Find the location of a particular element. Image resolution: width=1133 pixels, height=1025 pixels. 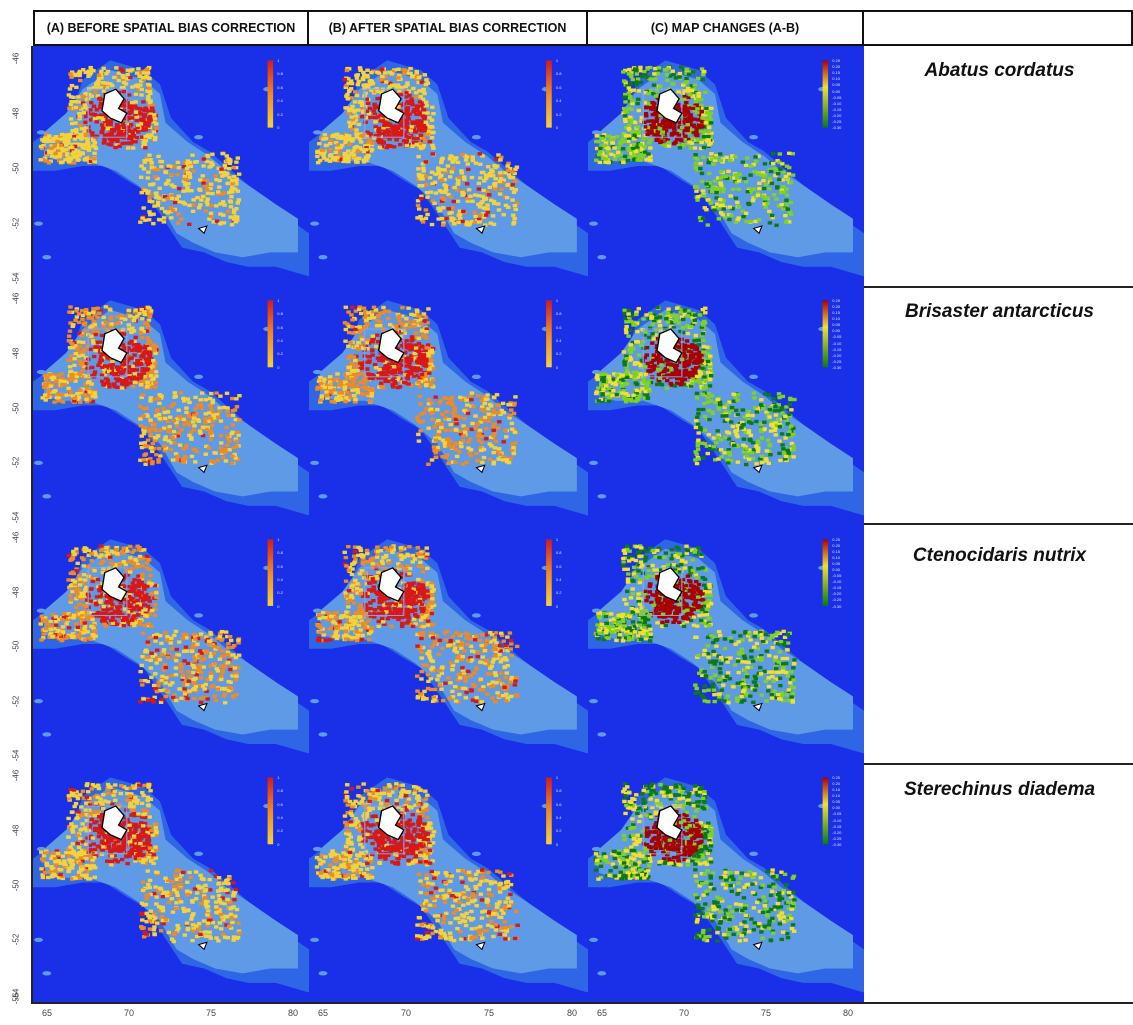

map-panel-r2-c1: 1 0.8 0.6 0.4 0.2 0 is located at coordinates (171, 405).